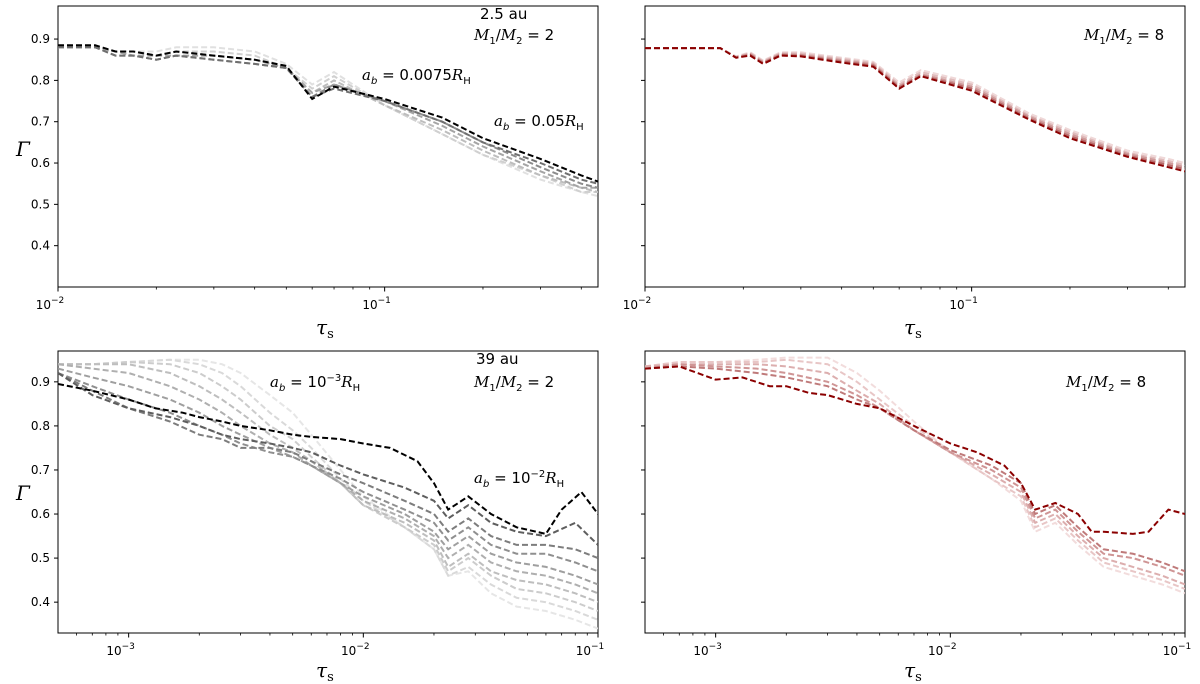  I want to click on series-line-q4, so click(915, 470).